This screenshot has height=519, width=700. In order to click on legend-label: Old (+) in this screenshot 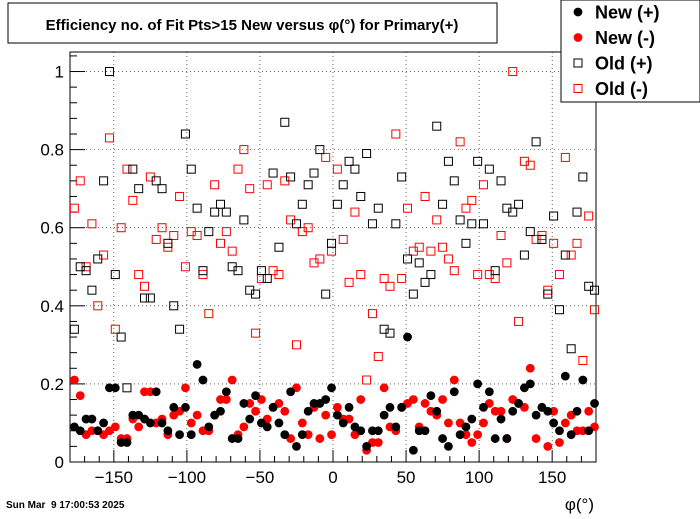, I will do `click(624, 64)`.